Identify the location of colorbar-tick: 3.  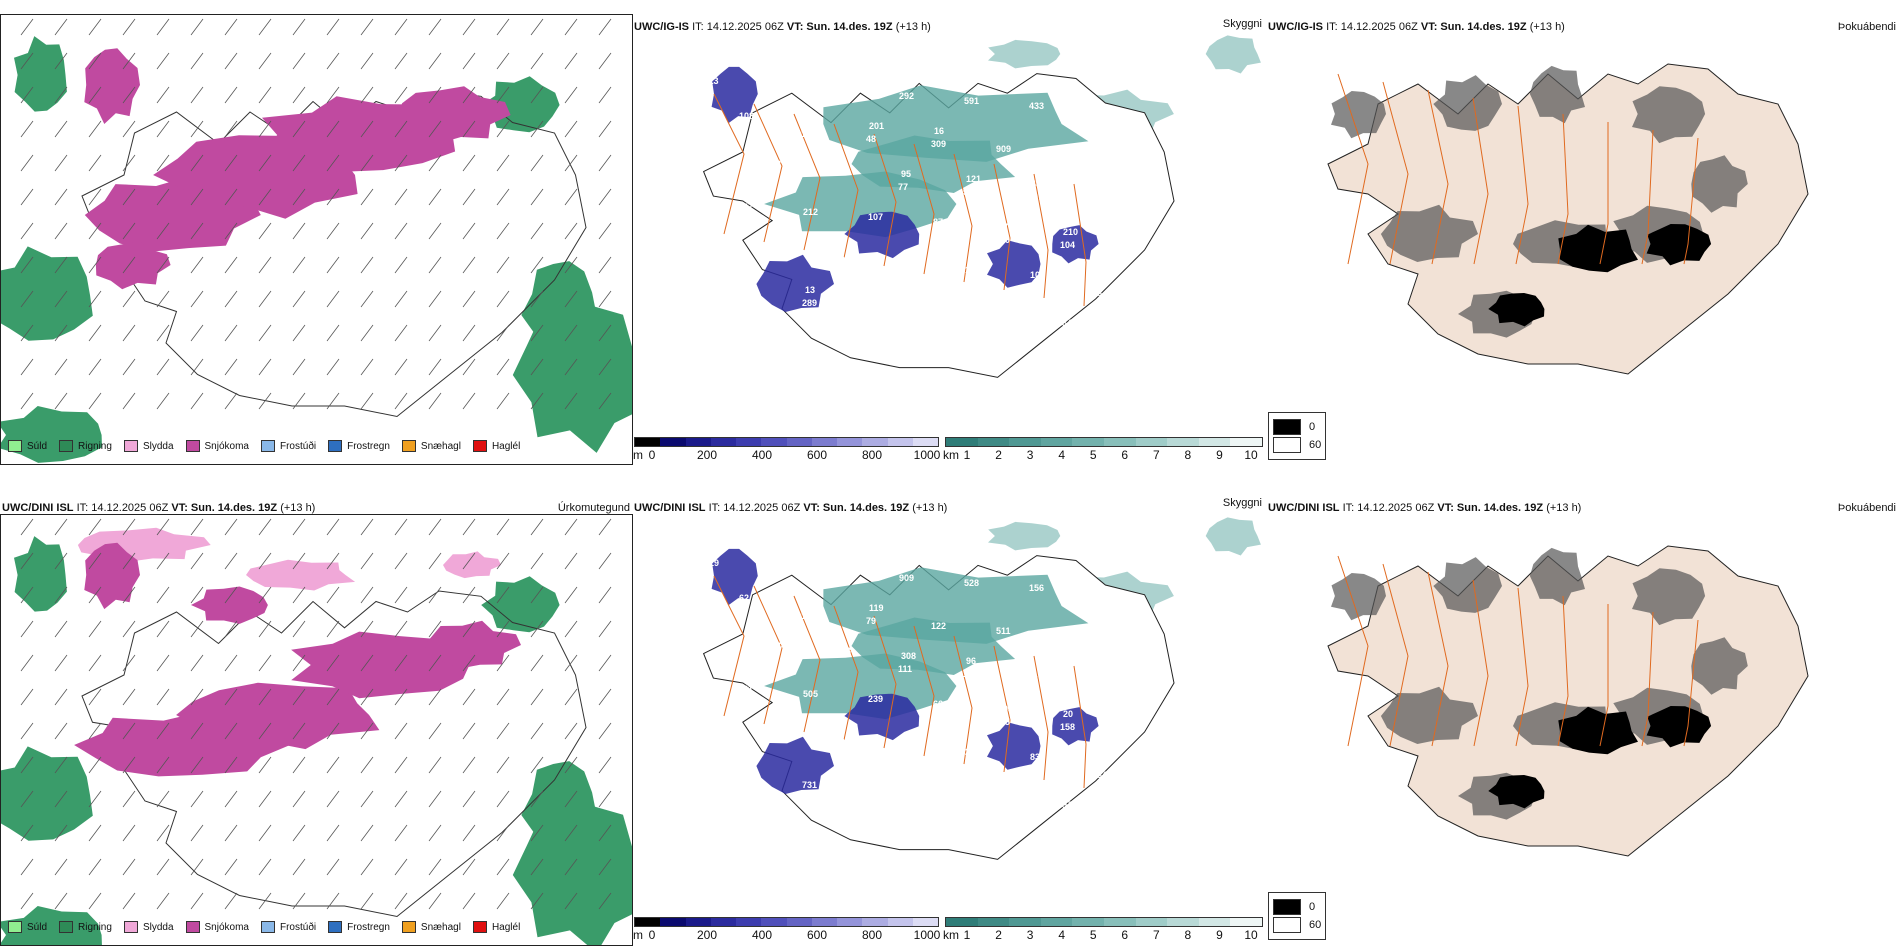
(1030, 455).